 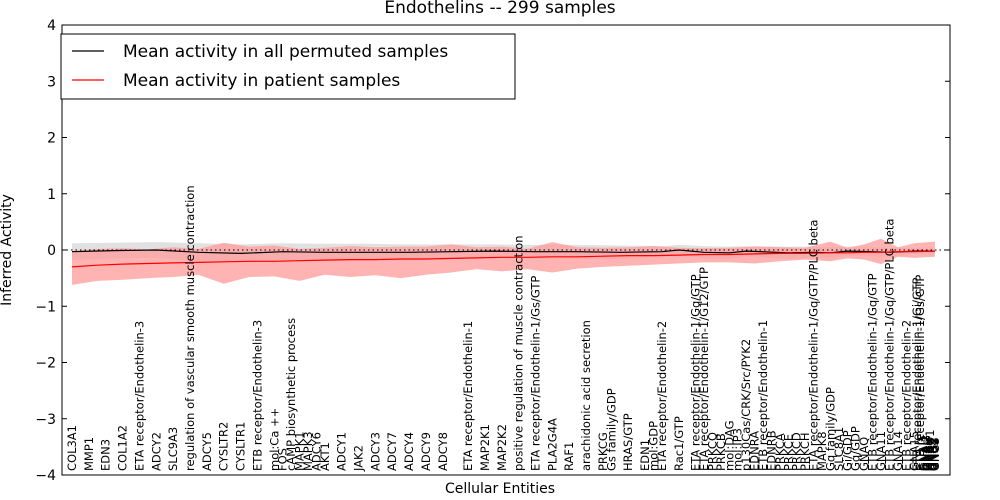 What do you see at coordinates (51, 195) in the screenshot?
I see `y-tick-label: 1` at bounding box center [51, 195].